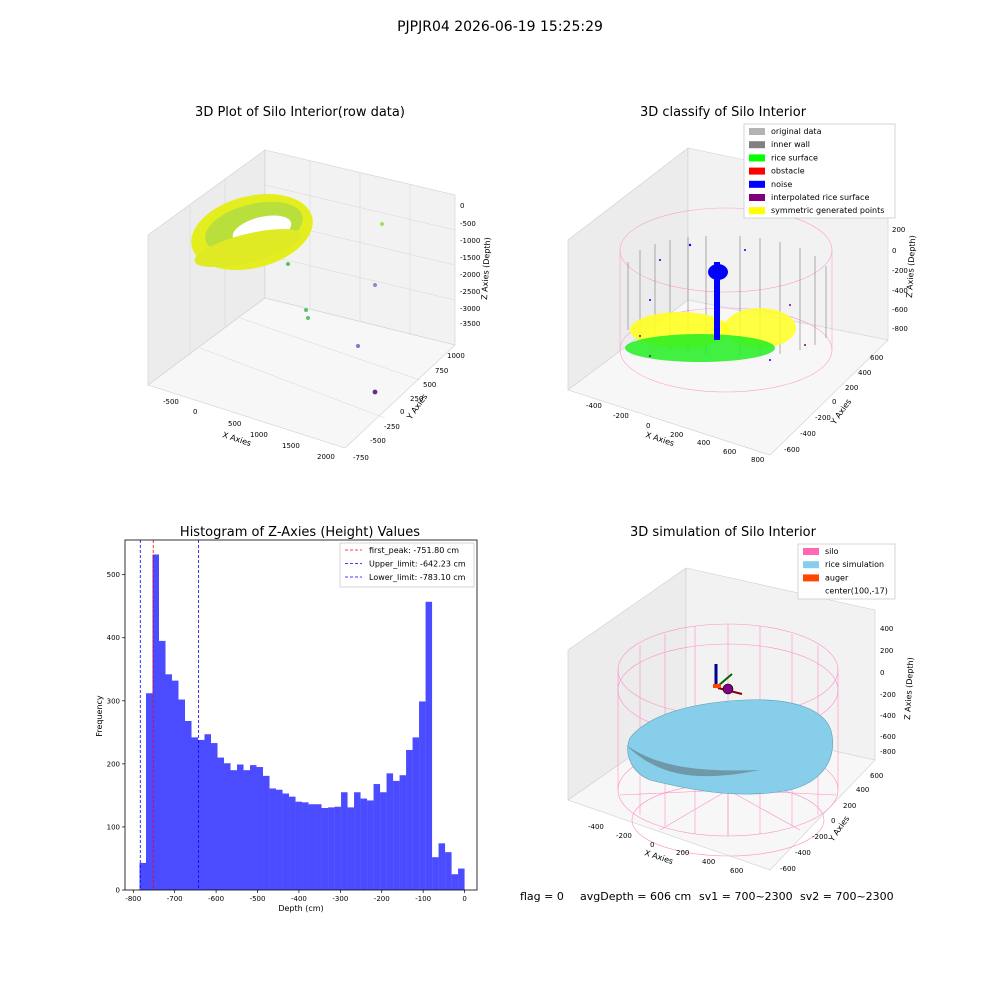 The image size is (1000, 1000). I want to click on svg-text: -250, so click(392, 427).